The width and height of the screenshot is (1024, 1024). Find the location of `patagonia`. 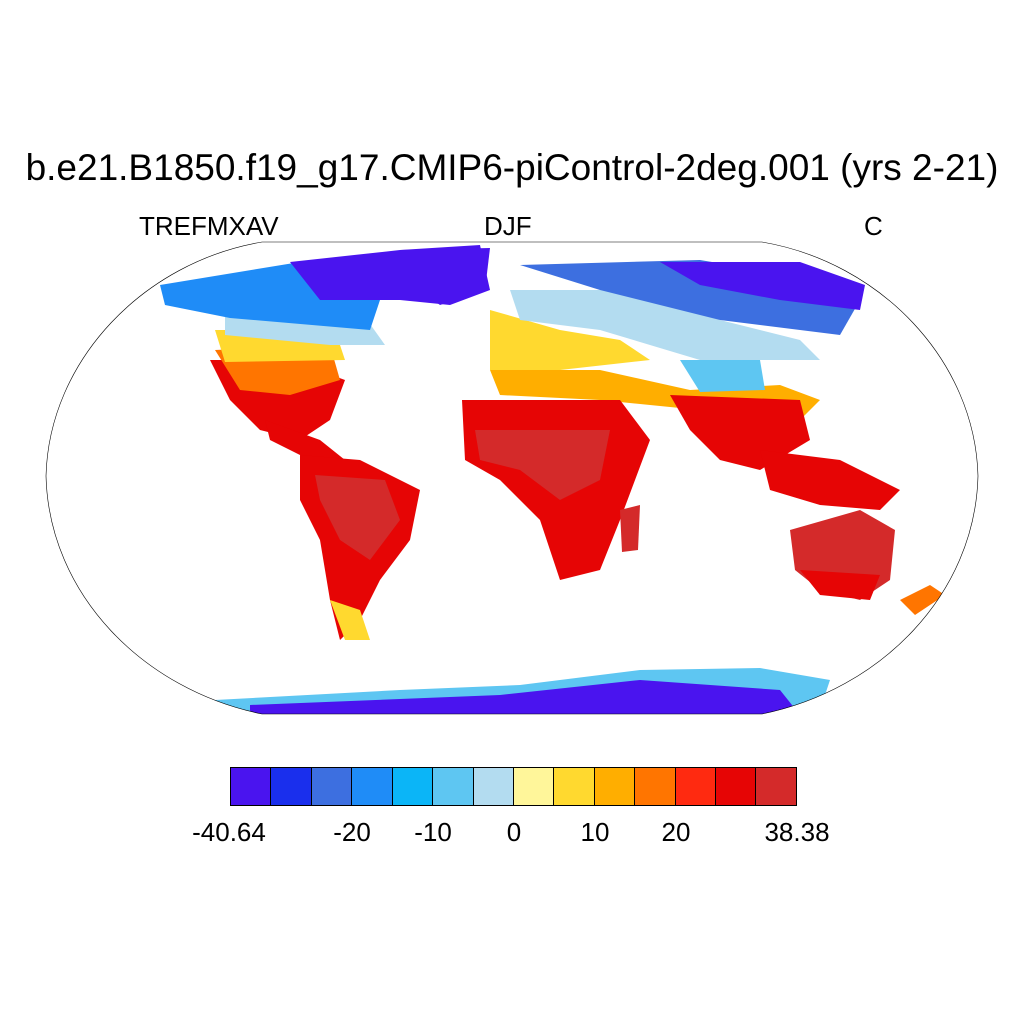

patagonia is located at coordinates (350, 620).